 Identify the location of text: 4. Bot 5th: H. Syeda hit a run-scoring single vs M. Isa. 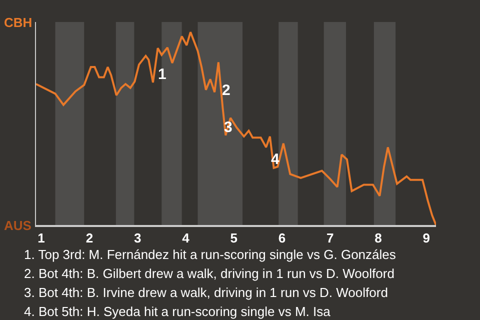
(178, 311).